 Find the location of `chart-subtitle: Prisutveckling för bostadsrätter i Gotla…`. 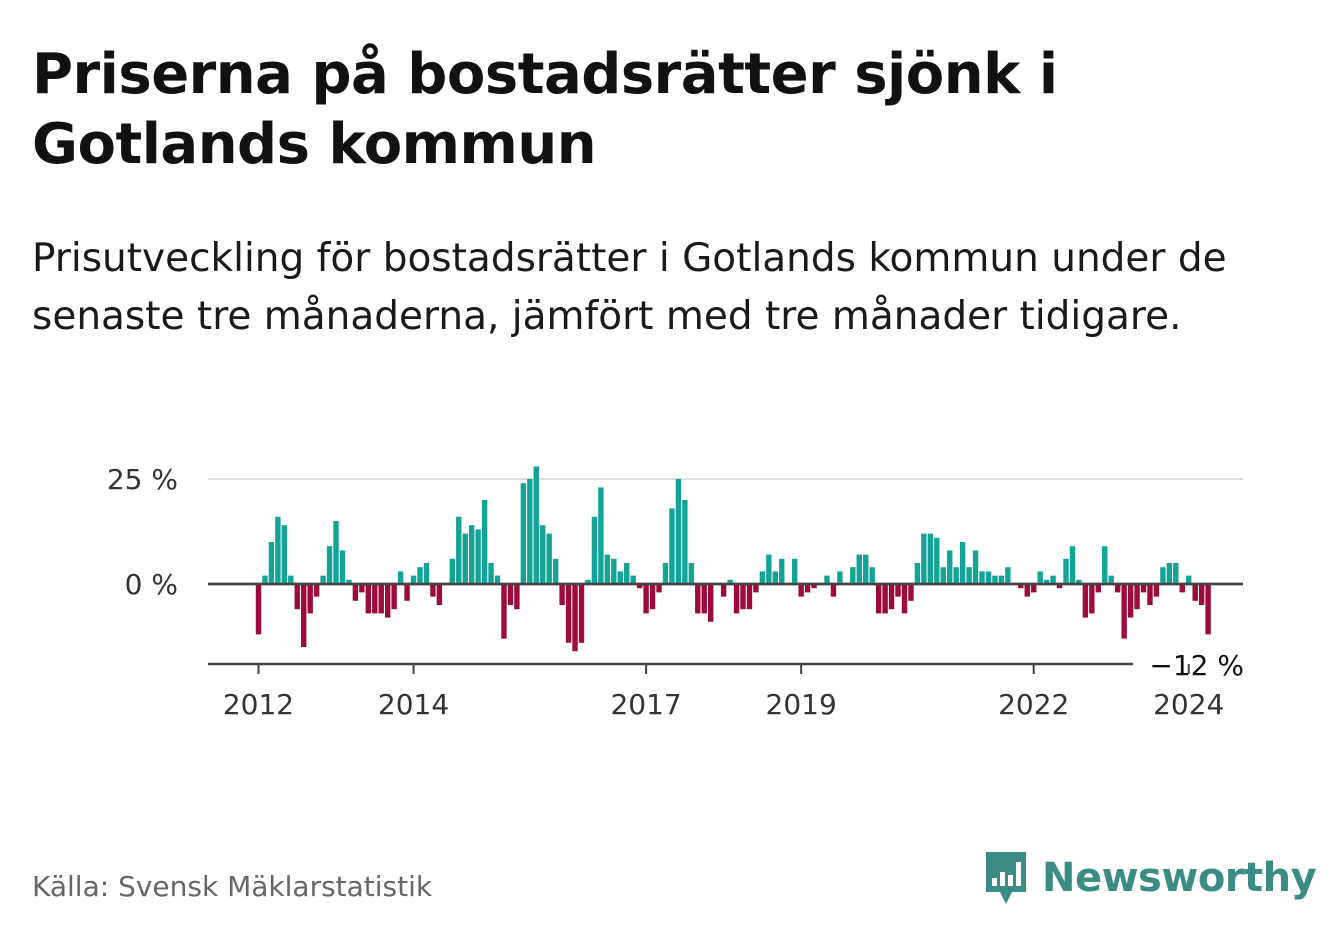

chart-subtitle: Prisutveckling för bostadsrätter i Gotla… is located at coordinates (629, 287).